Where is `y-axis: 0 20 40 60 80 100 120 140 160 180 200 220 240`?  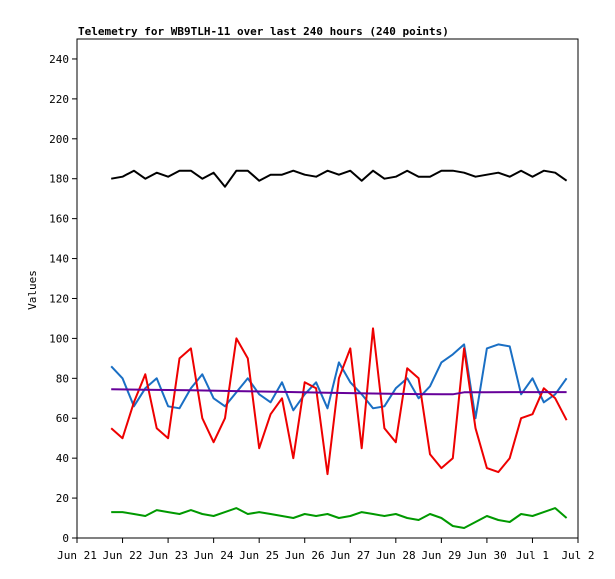
y-axis: 0 20 40 60 80 100 120 140 160 180 200 220 240 is located at coordinates (63, 299).